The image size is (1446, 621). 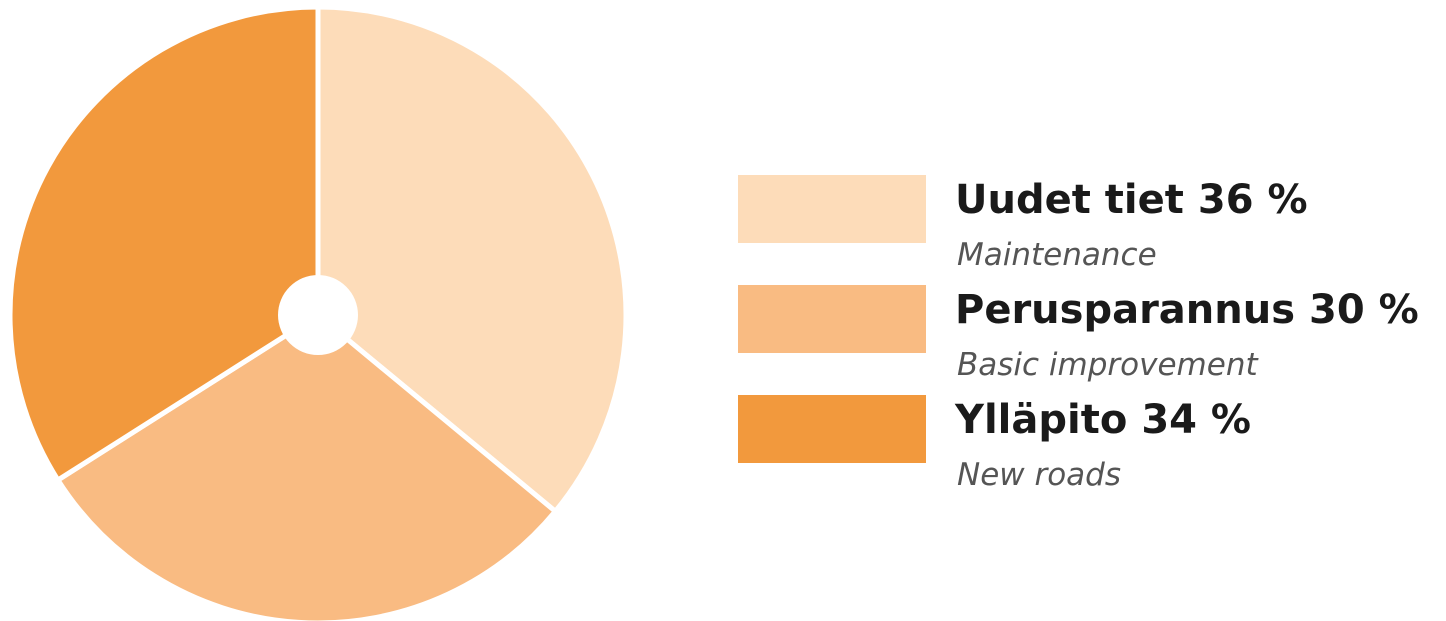 I want to click on legend-label: Uudet tiet 36 %, so click(x=1131, y=200).